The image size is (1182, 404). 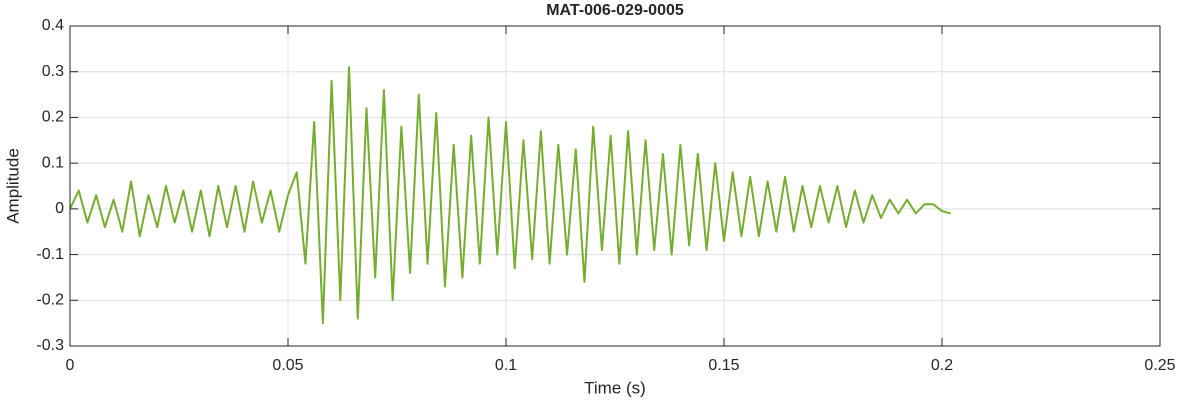 What do you see at coordinates (12, 186) in the screenshot?
I see `y-axis-label: Amplitude` at bounding box center [12, 186].